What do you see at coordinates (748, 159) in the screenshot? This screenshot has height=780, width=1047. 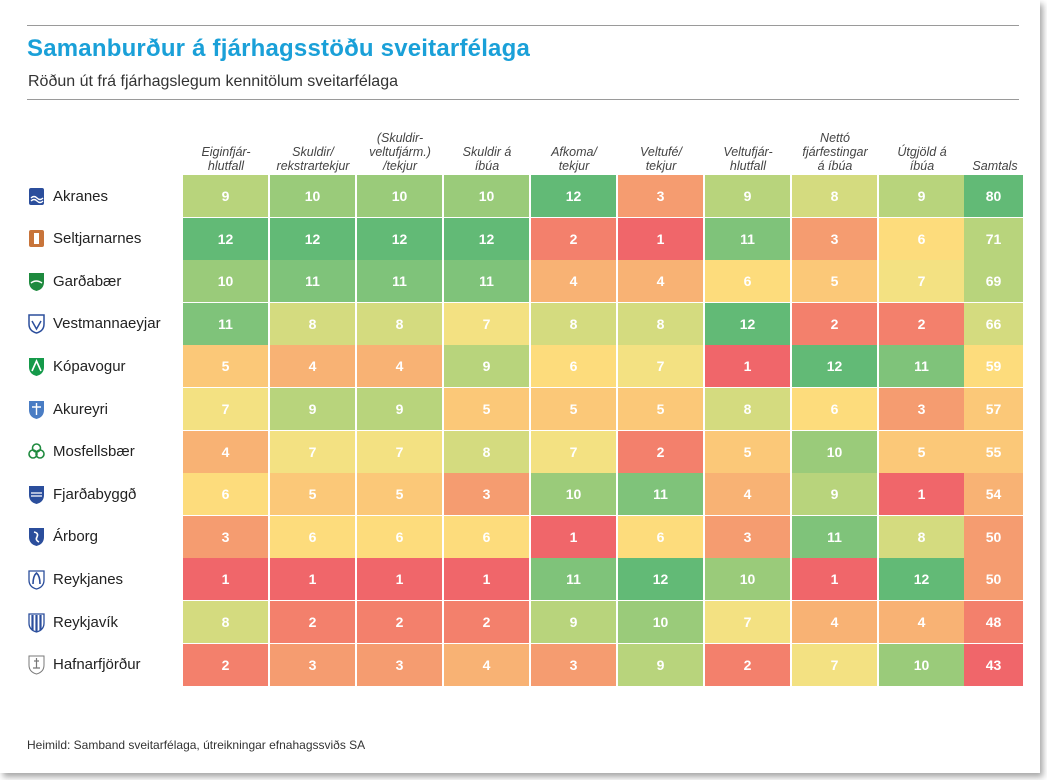 I see `column-header: Veltufjár- hlutfall` at bounding box center [748, 159].